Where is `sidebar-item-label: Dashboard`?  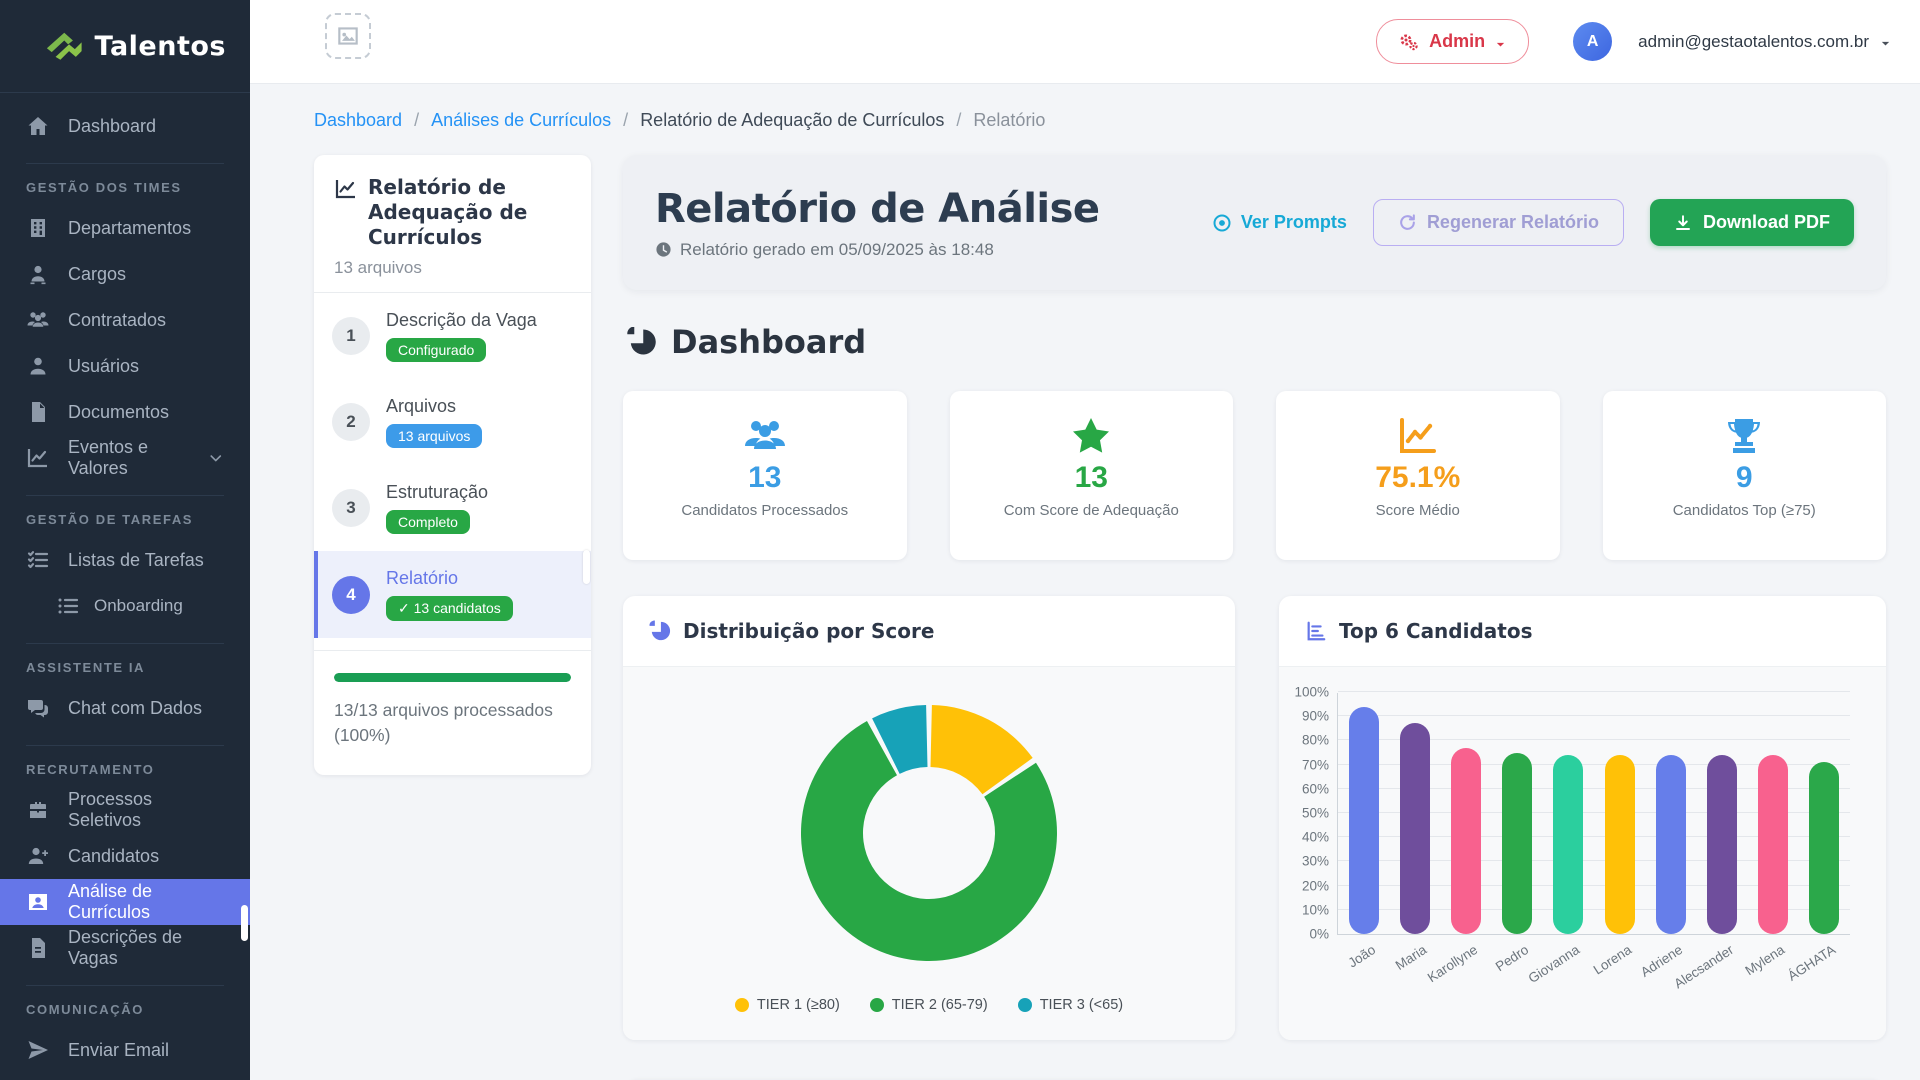
sidebar-item-label: Dashboard is located at coordinates (112, 125).